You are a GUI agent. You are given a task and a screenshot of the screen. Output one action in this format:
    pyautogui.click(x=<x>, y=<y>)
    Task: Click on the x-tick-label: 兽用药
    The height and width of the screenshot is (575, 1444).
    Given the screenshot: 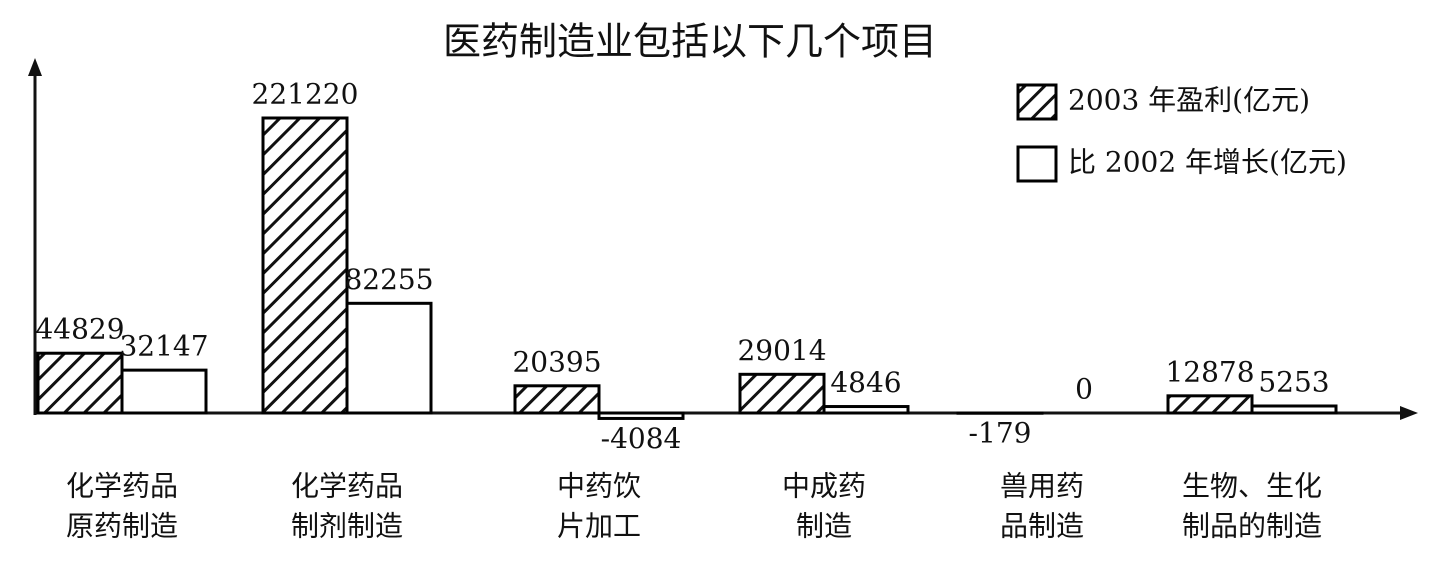 What is the action you would take?
    pyautogui.click(x=1042, y=486)
    